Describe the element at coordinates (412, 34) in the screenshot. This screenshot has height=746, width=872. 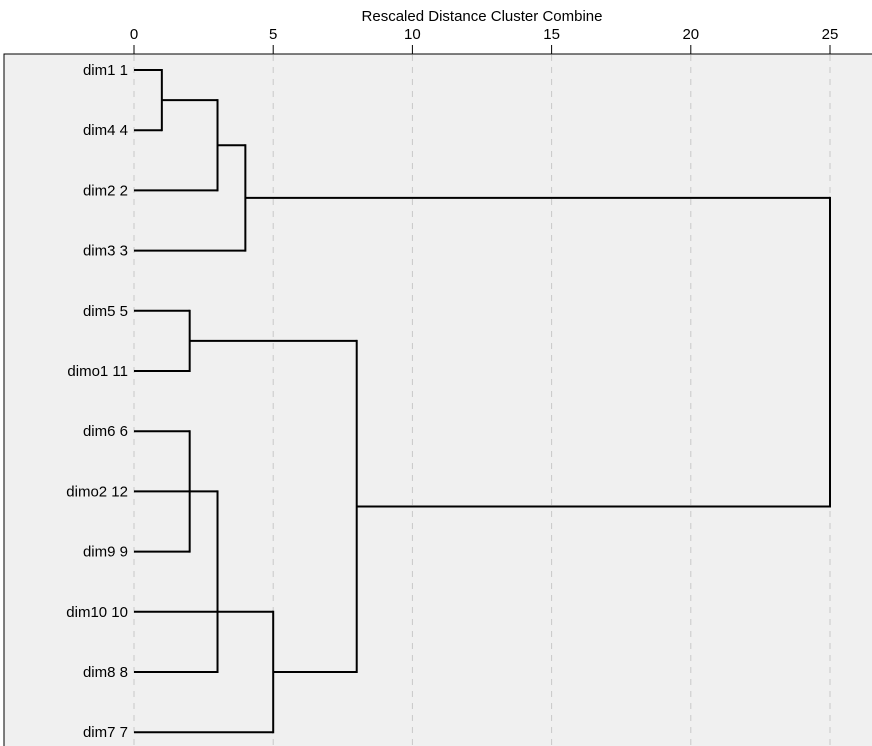
I see `tick-label-10: 10` at that location.